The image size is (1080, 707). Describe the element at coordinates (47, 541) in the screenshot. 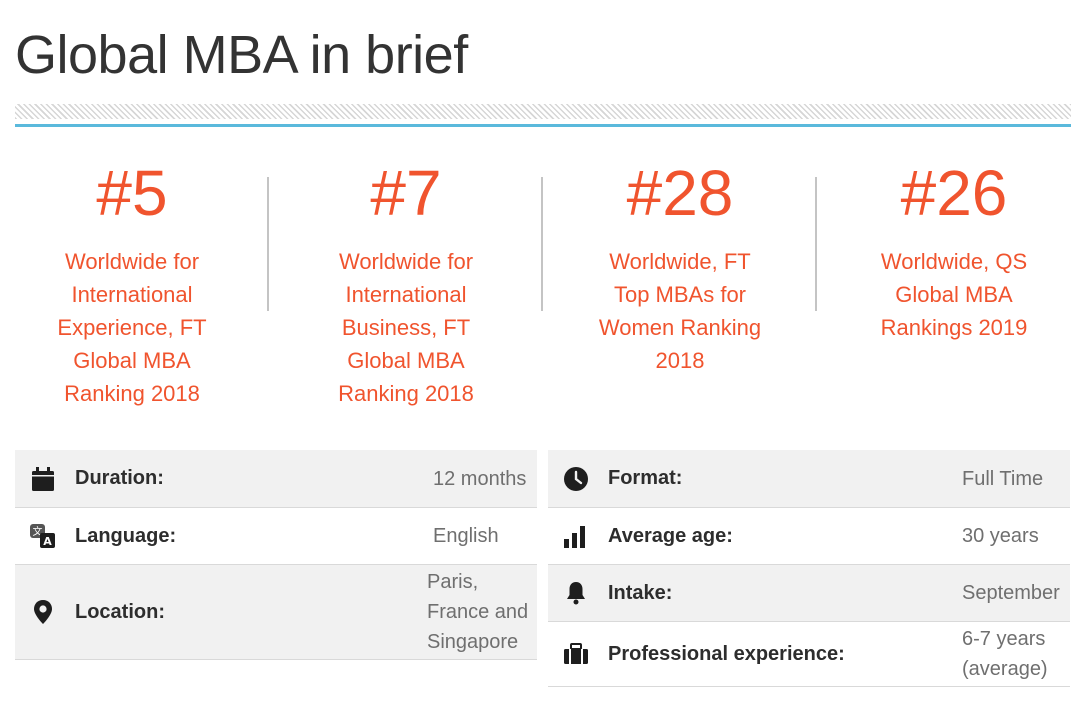

I see `svg-text: A` at that location.